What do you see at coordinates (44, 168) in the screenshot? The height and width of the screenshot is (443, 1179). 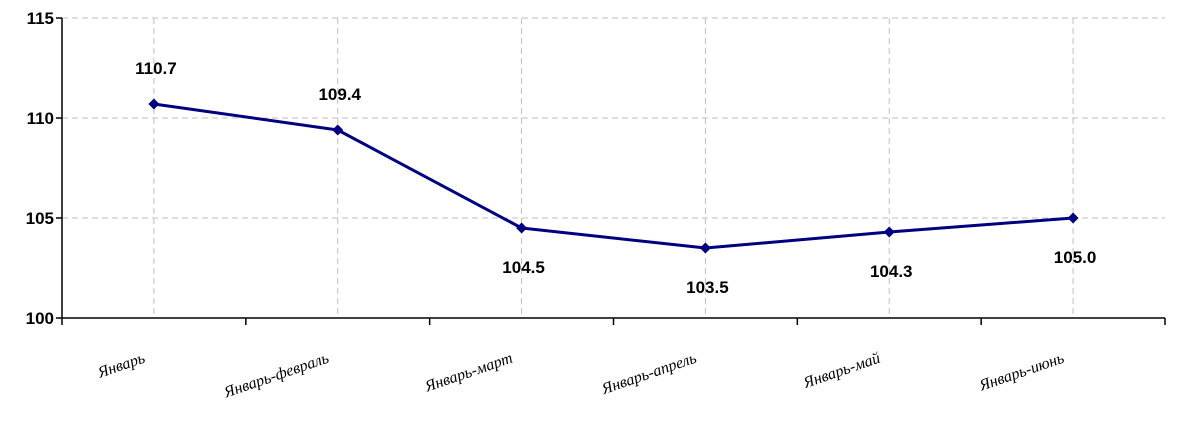 I see `y-axis-ticks: 100 105 110 115` at bounding box center [44, 168].